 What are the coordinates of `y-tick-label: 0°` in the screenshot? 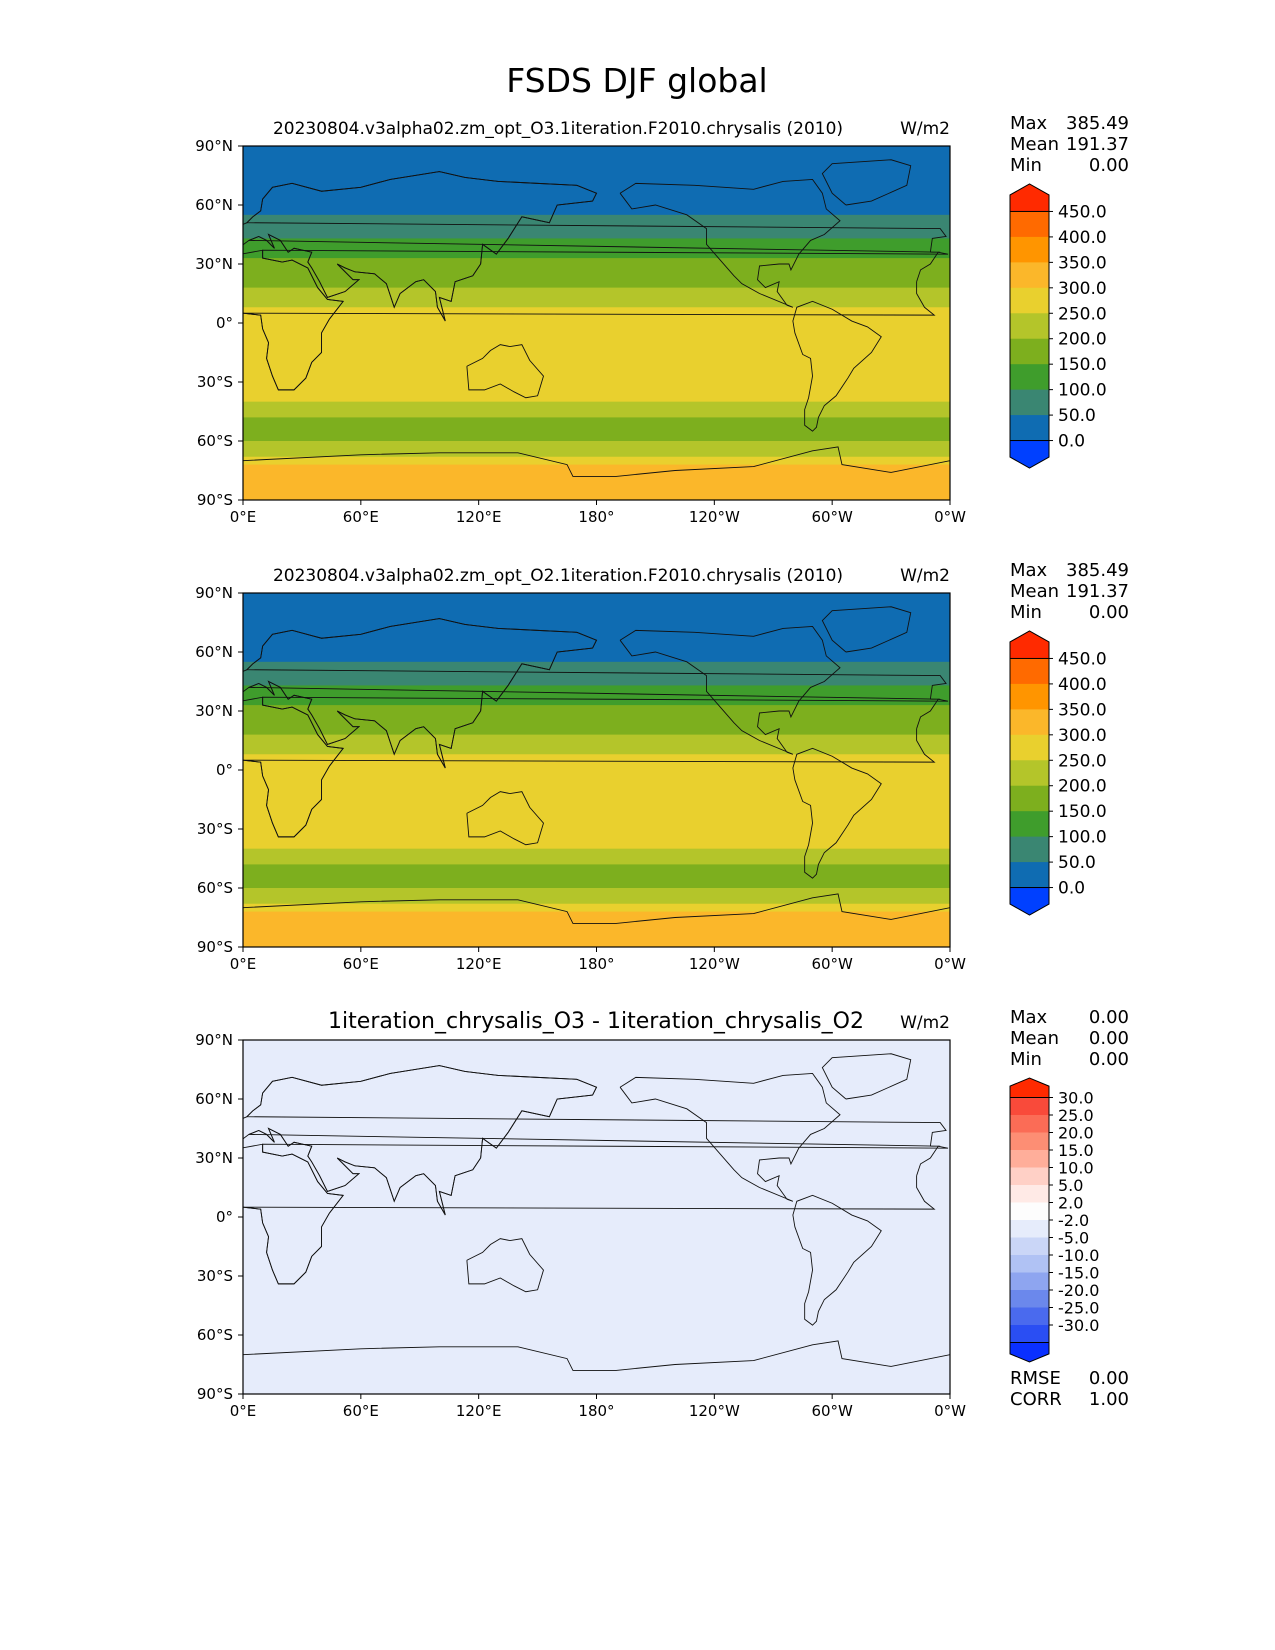 It's located at (224, 323).